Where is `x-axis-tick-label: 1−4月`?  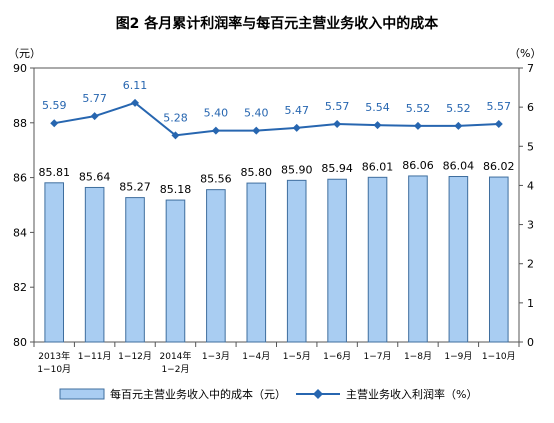 x-axis-tick-label: 1−4月 is located at coordinates (256, 356).